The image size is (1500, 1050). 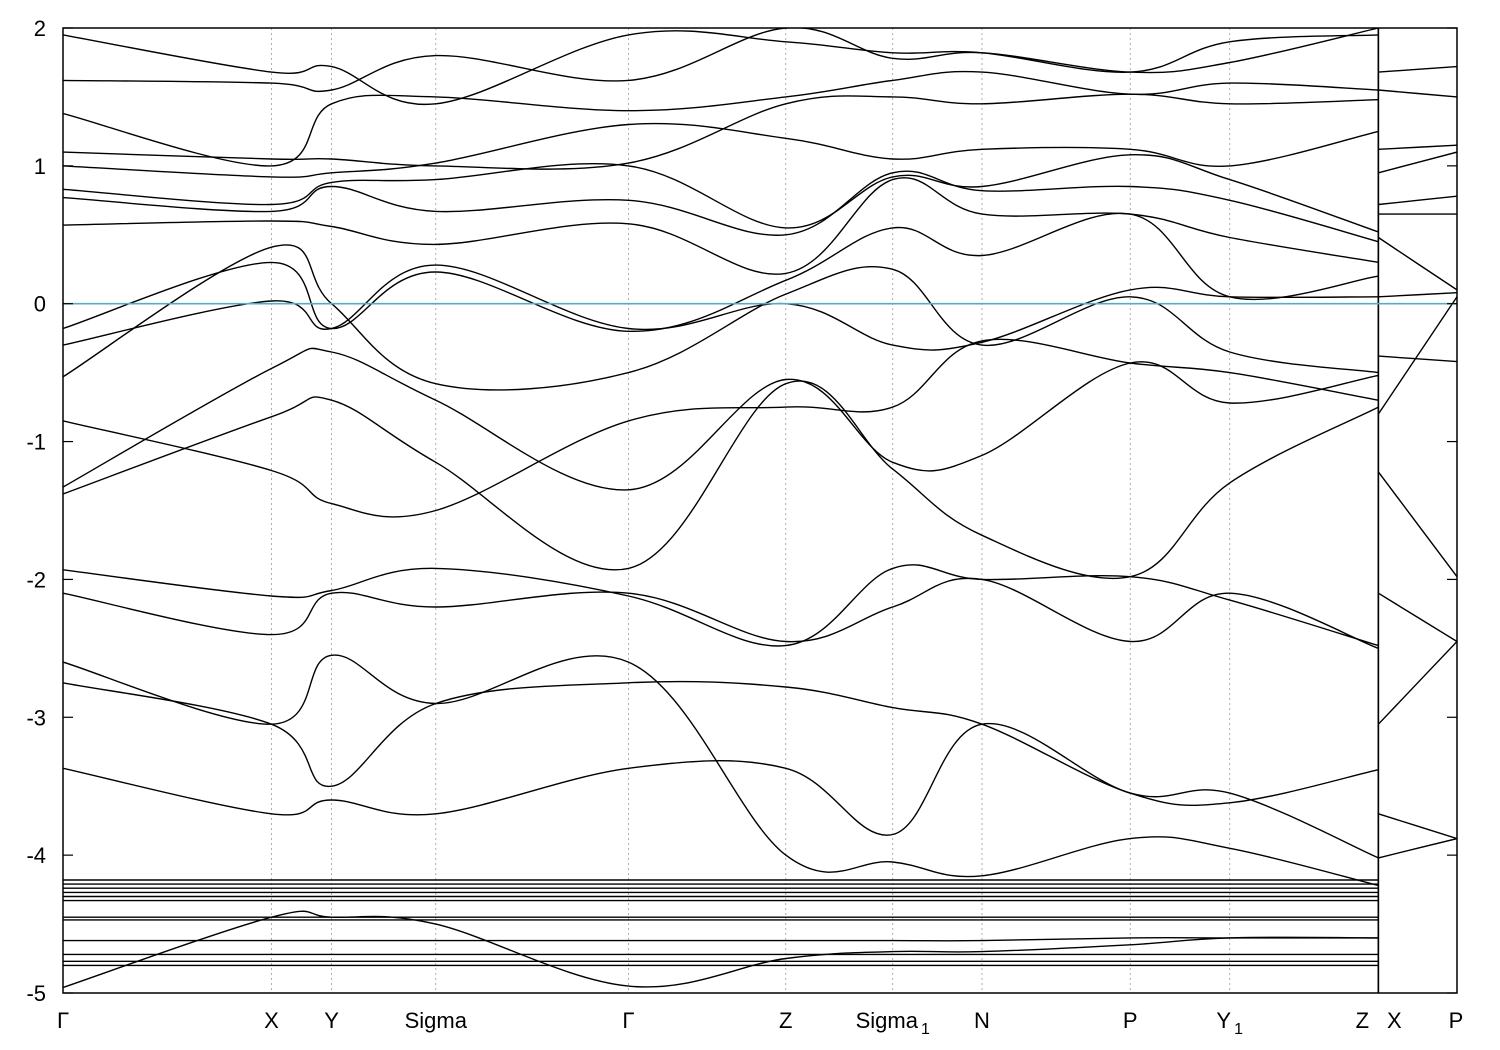 I want to click on y-tick-label: -2, so click(x=36, y=579).